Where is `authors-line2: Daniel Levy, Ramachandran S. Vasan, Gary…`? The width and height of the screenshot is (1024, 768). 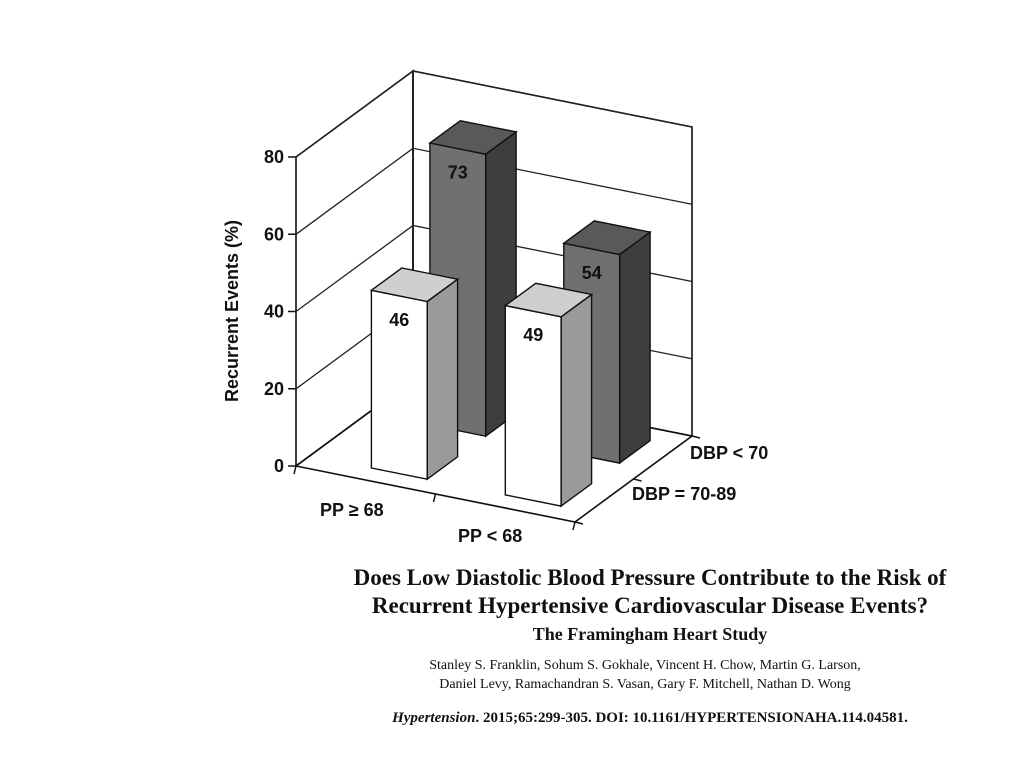 authors-line2: Daniel Levy, Ramachandran S. Vasan, Gary… is located at coordinates (645, 684).